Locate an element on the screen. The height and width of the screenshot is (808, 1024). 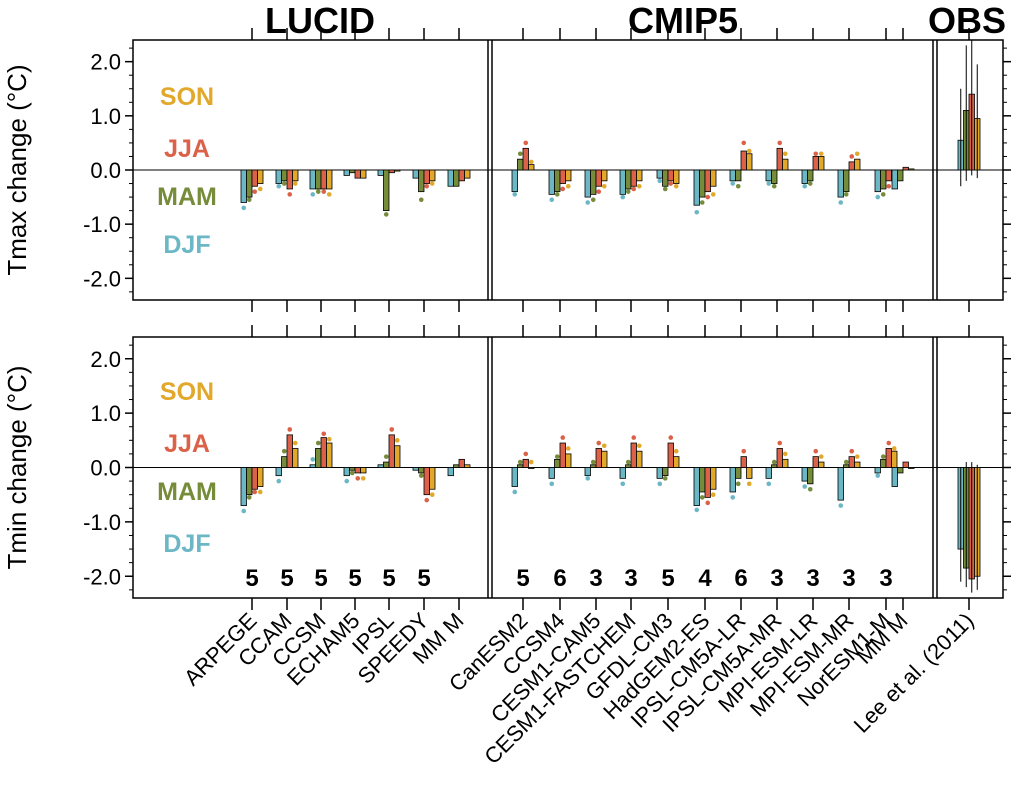
ytick-label: 2.0 is located at coordinates (105, 62).